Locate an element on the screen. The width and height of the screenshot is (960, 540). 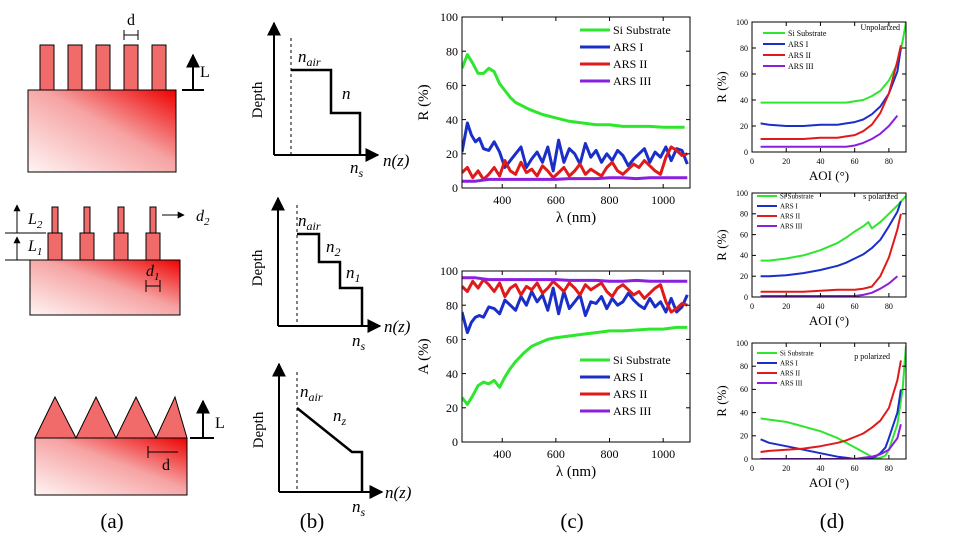
x-tick-label: 0 is located at coordinates (752, 161).